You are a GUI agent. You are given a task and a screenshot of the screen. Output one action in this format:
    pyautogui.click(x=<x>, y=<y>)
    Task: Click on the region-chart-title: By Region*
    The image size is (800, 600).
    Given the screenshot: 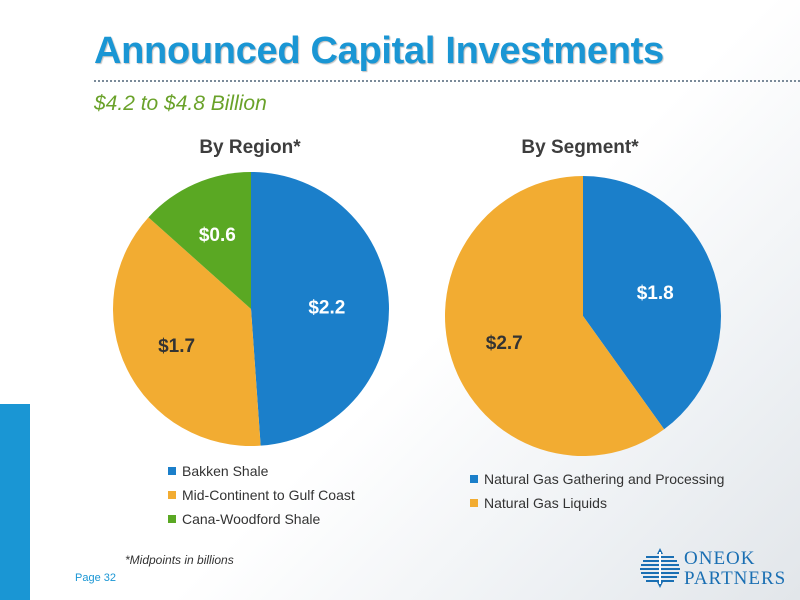 What is the action you would take?
    pyautogui.click(x=250, y=147)
    